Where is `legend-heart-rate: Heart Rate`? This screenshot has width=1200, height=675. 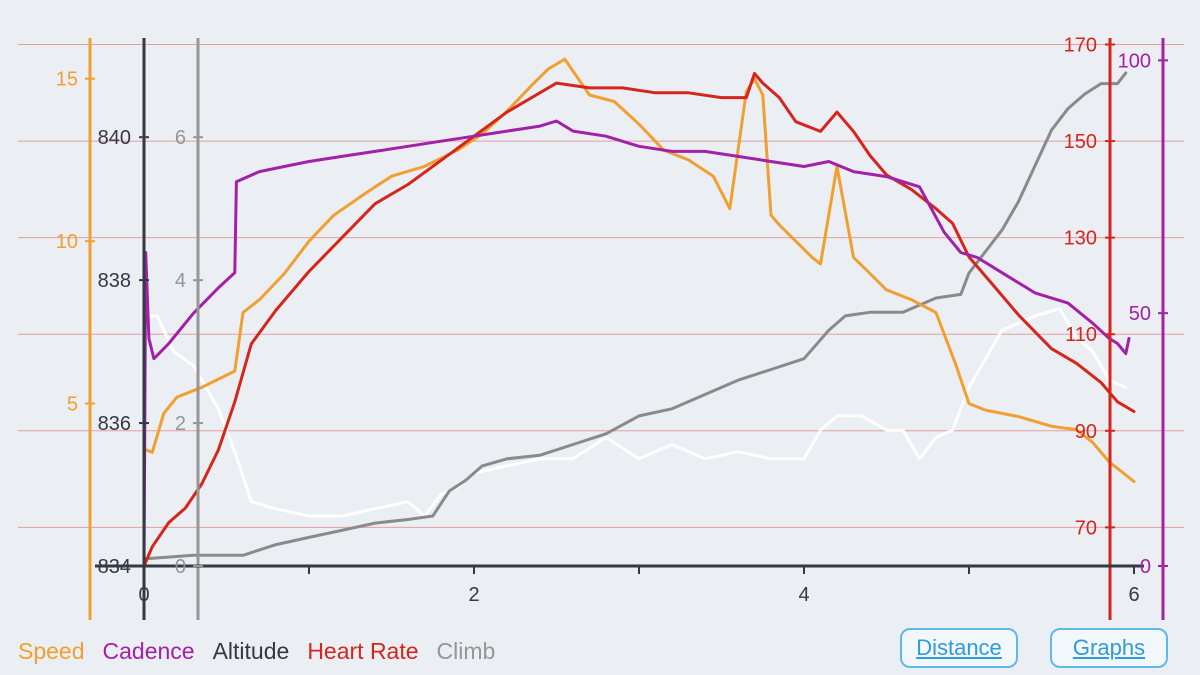 legend-heart-rate: Heart Rate is located at coordinates (363, 651).